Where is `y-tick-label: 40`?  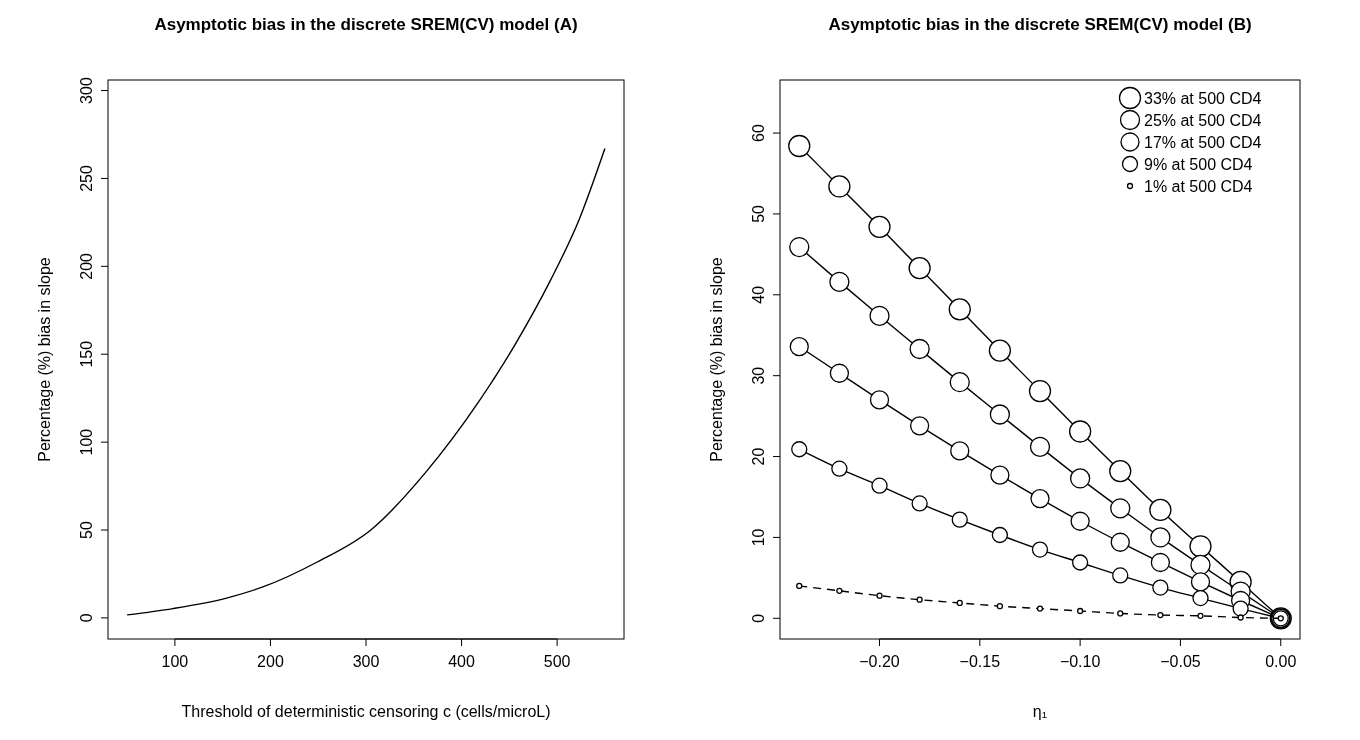 y-tick-label: 40 is located at coordinates (758, 294).